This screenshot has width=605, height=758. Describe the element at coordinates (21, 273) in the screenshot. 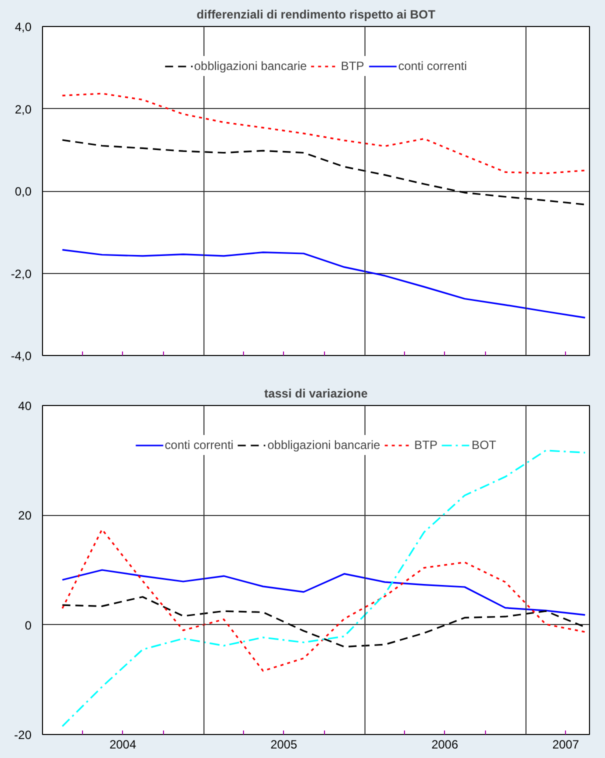

I see `y-tick-label: -2,0` at that location.